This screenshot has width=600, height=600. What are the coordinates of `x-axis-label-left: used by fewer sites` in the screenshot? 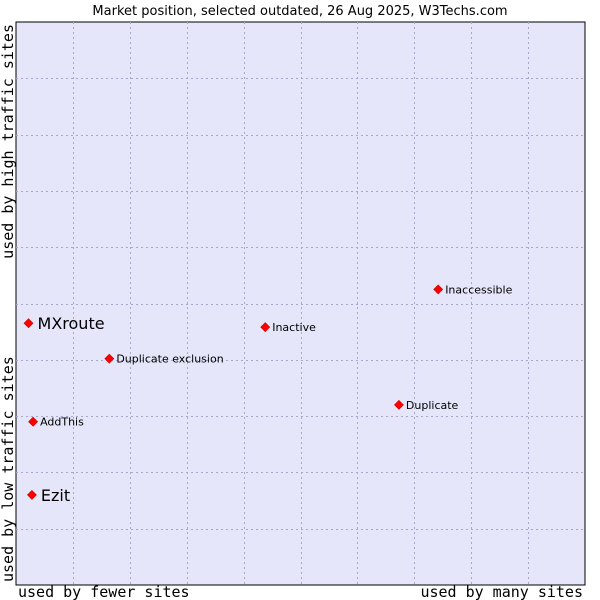 It's located at (104, 591).